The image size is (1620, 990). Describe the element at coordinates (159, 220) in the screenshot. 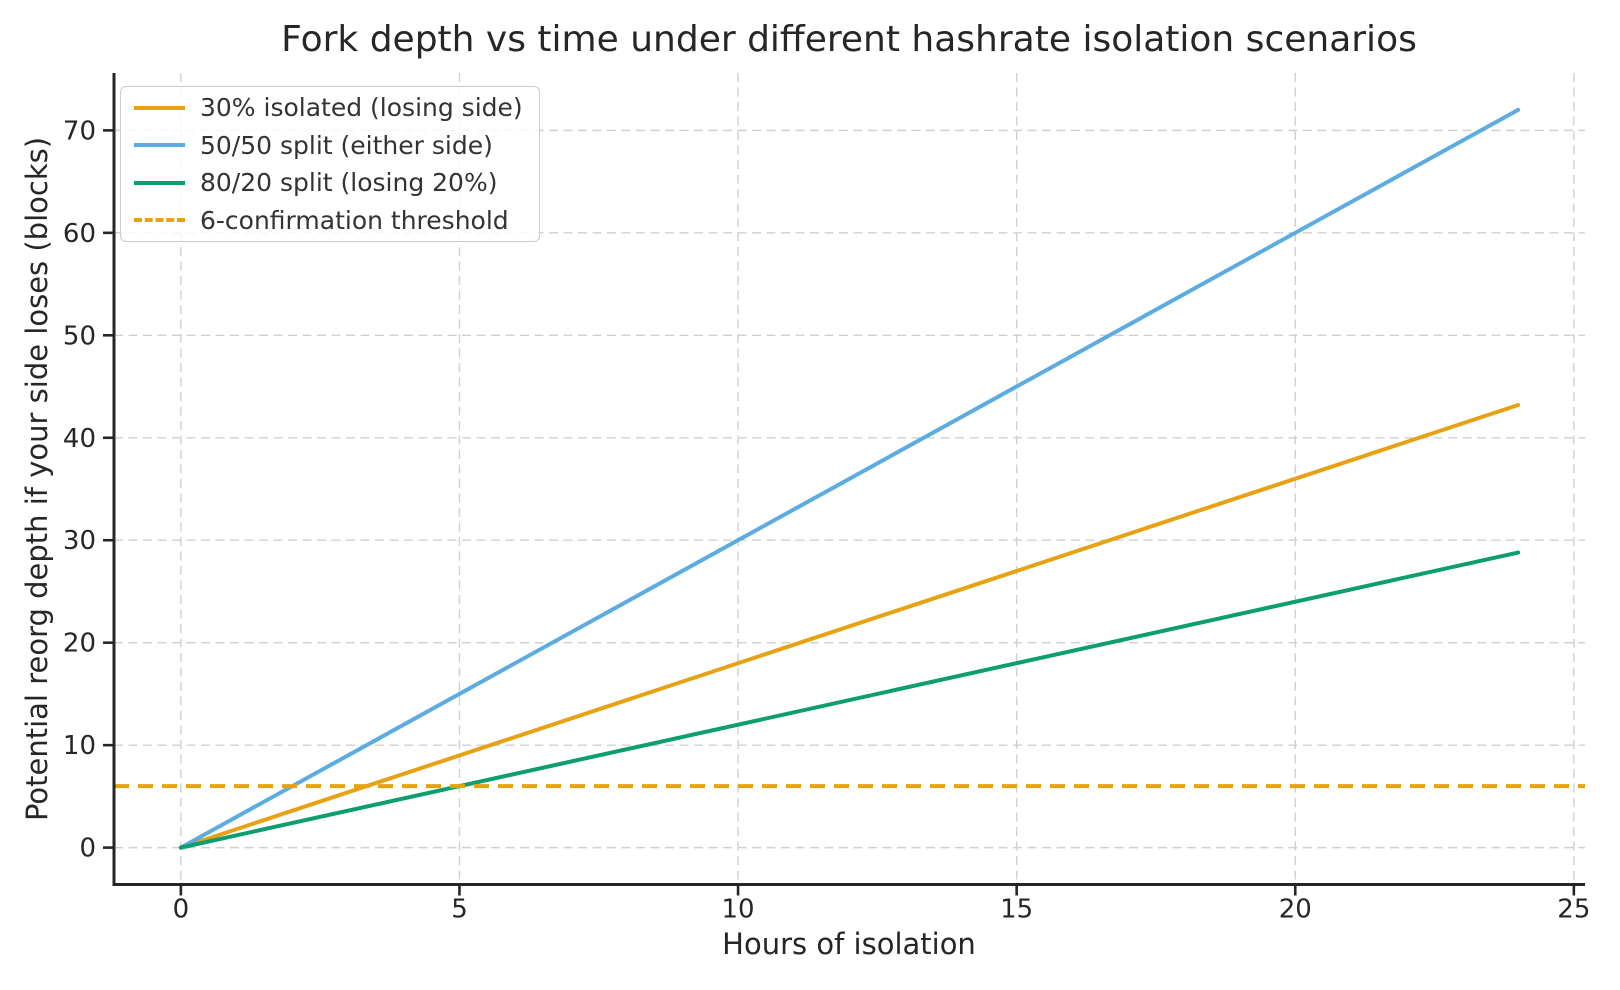

I see `legend-swatch-dashed-line` at that location.